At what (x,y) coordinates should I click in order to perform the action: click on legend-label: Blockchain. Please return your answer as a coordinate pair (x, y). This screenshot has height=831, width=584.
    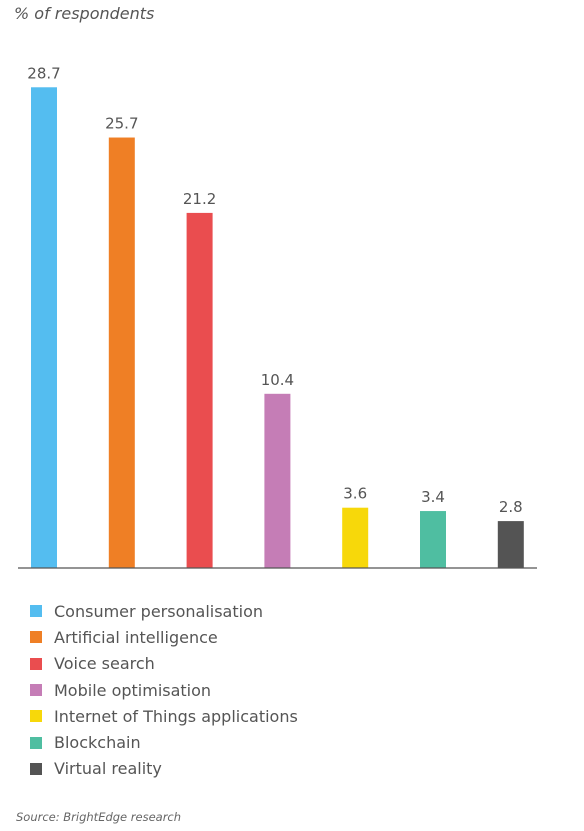
    Looking at the image, I should click on (97, 743).